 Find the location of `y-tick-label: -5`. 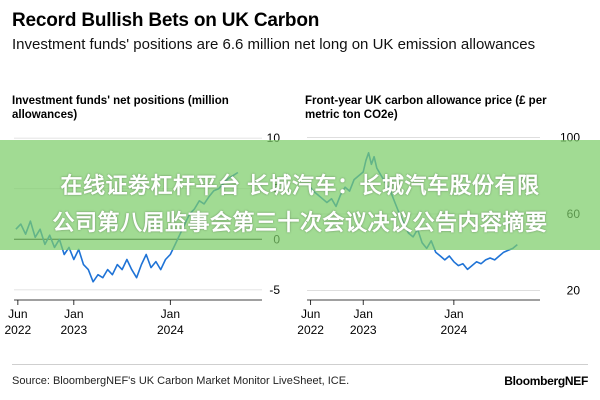

y-tick-label: -5 is located at coordinates (274, 290).